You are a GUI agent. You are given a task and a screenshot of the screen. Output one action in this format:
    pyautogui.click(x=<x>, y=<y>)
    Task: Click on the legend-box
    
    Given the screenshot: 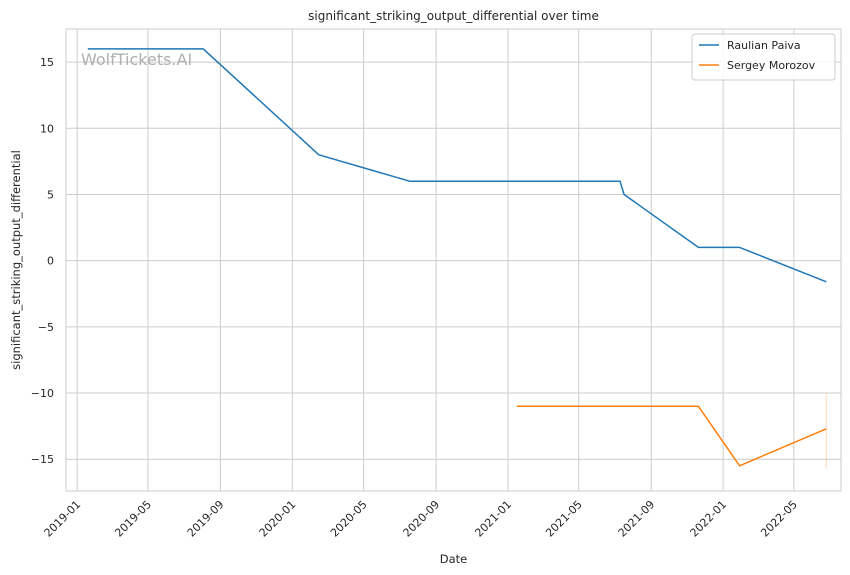 What is the action you would take?
    pyautogui.click(x=763, y=57)
    